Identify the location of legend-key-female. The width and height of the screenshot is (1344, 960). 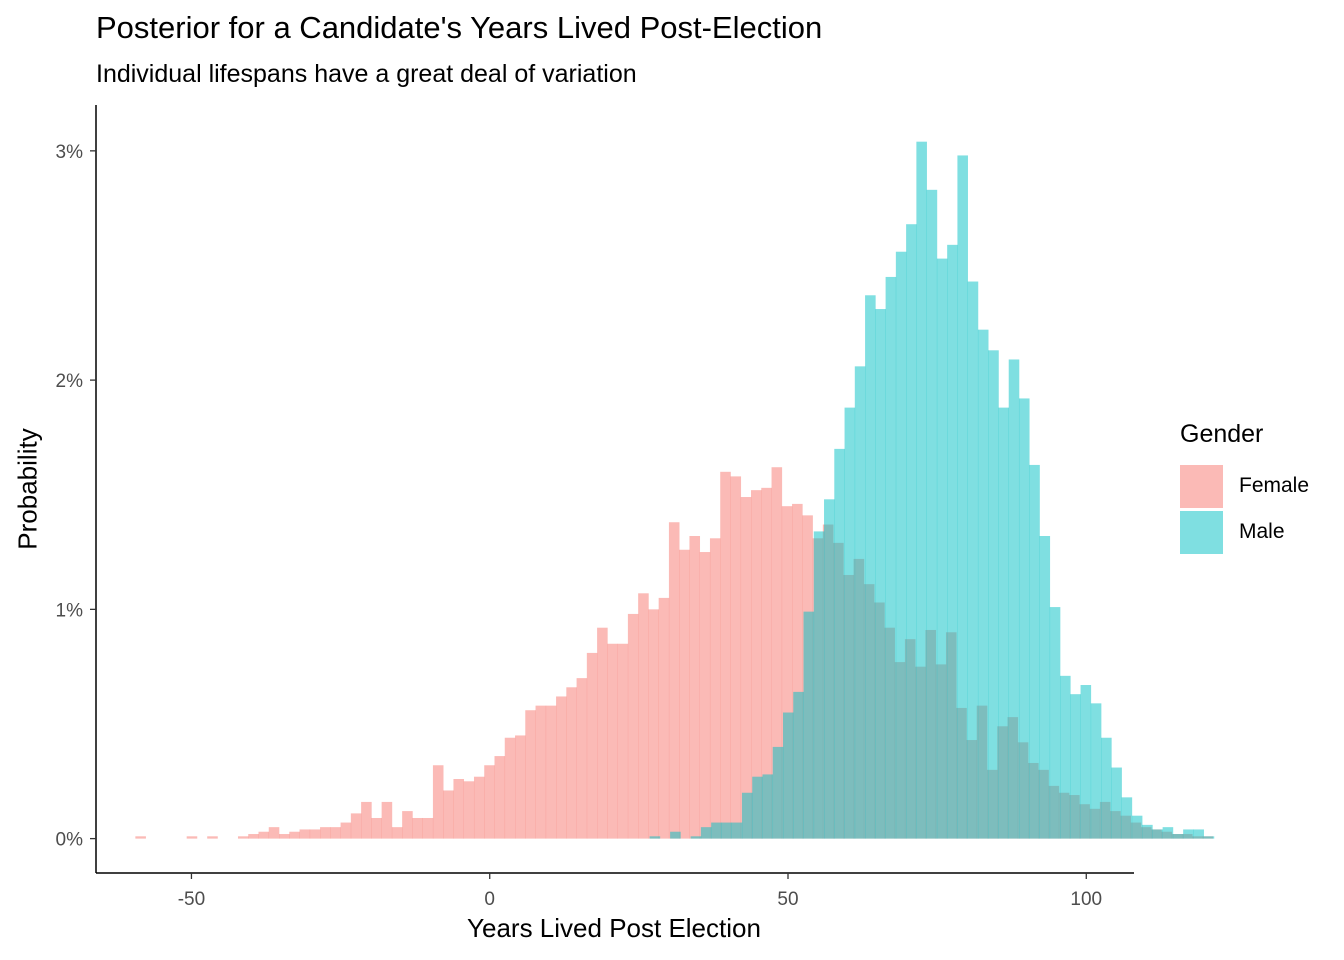
(1201, 486).